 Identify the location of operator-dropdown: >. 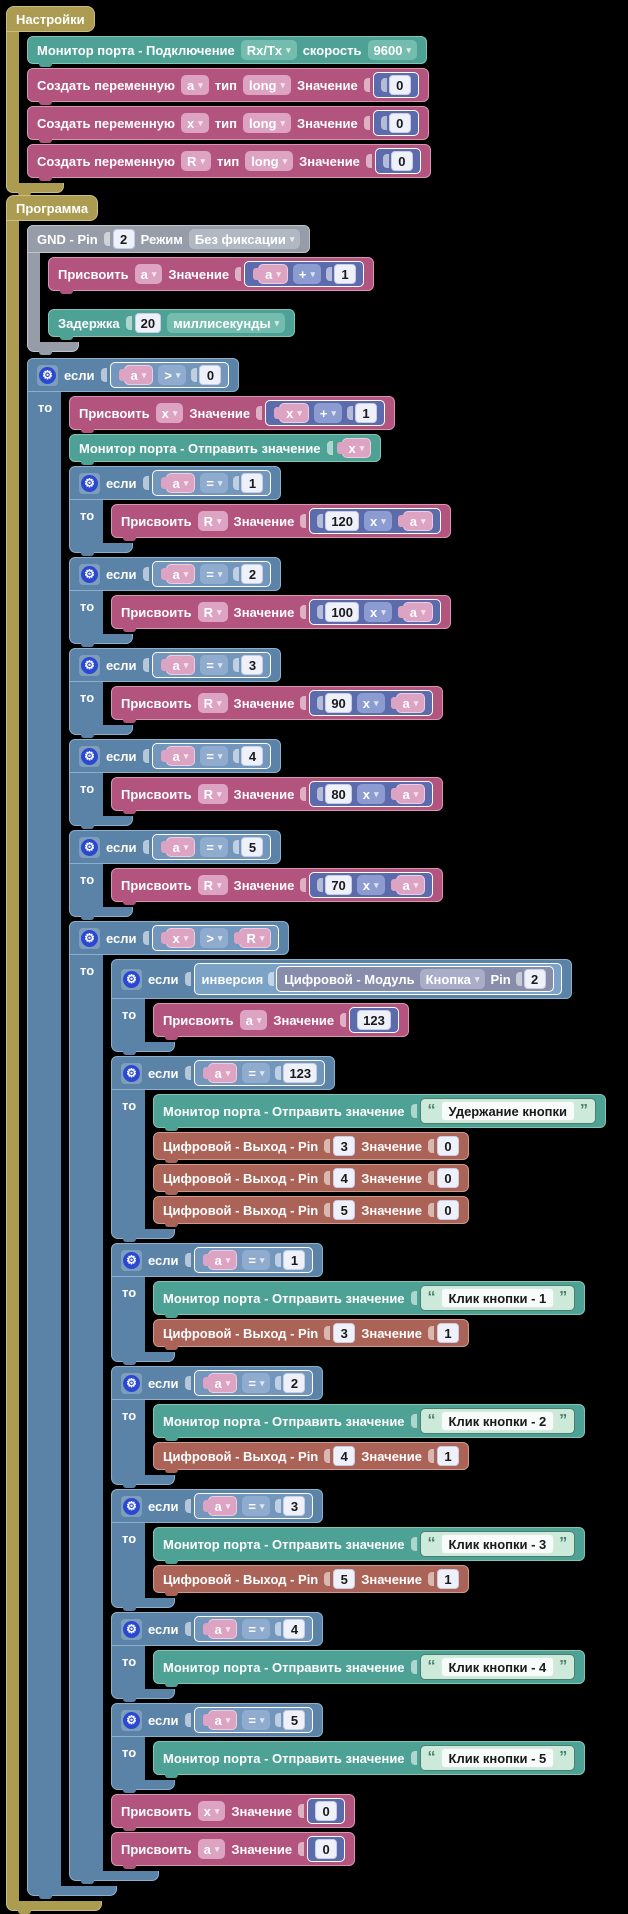
(214, 938).